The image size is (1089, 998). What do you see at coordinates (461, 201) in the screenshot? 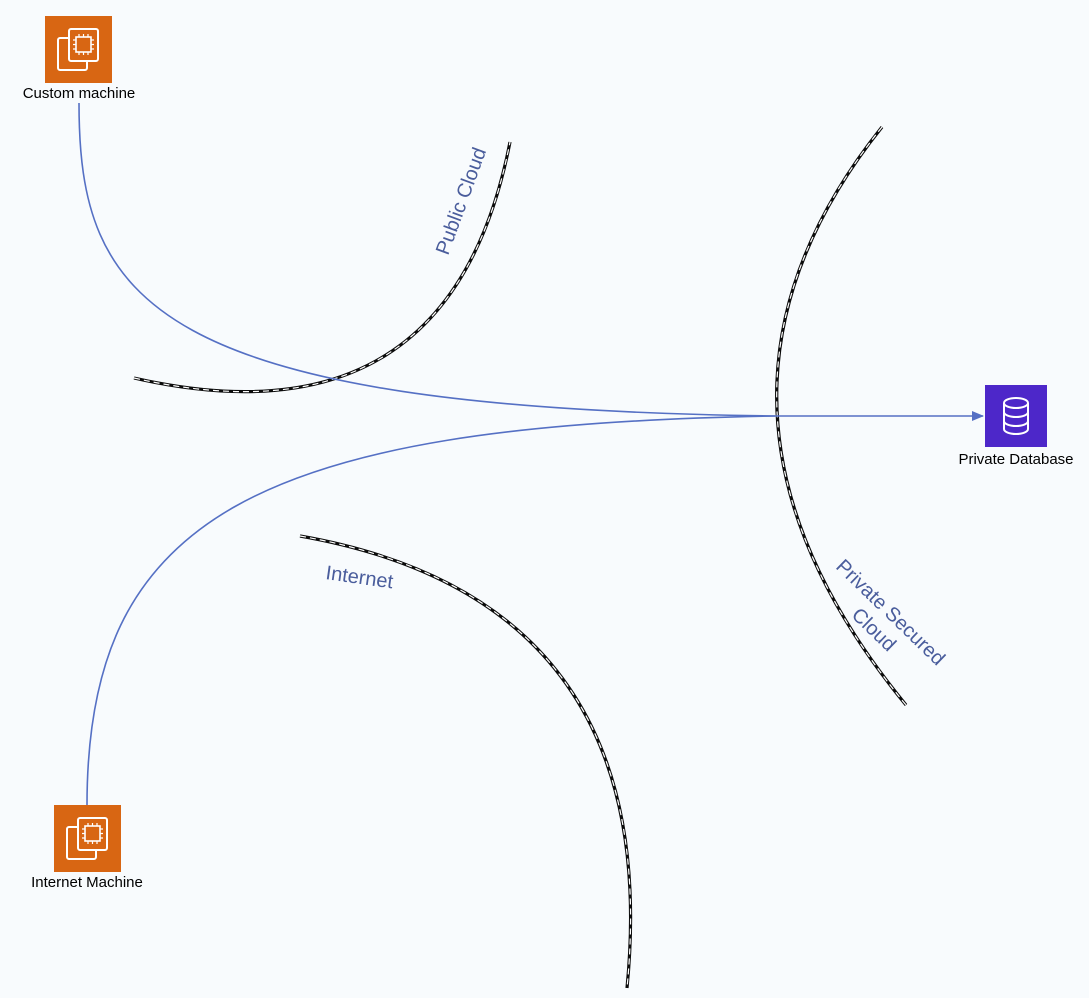
I see `public-cloud-label: Public Cloud` at bounding box center [461, 201].